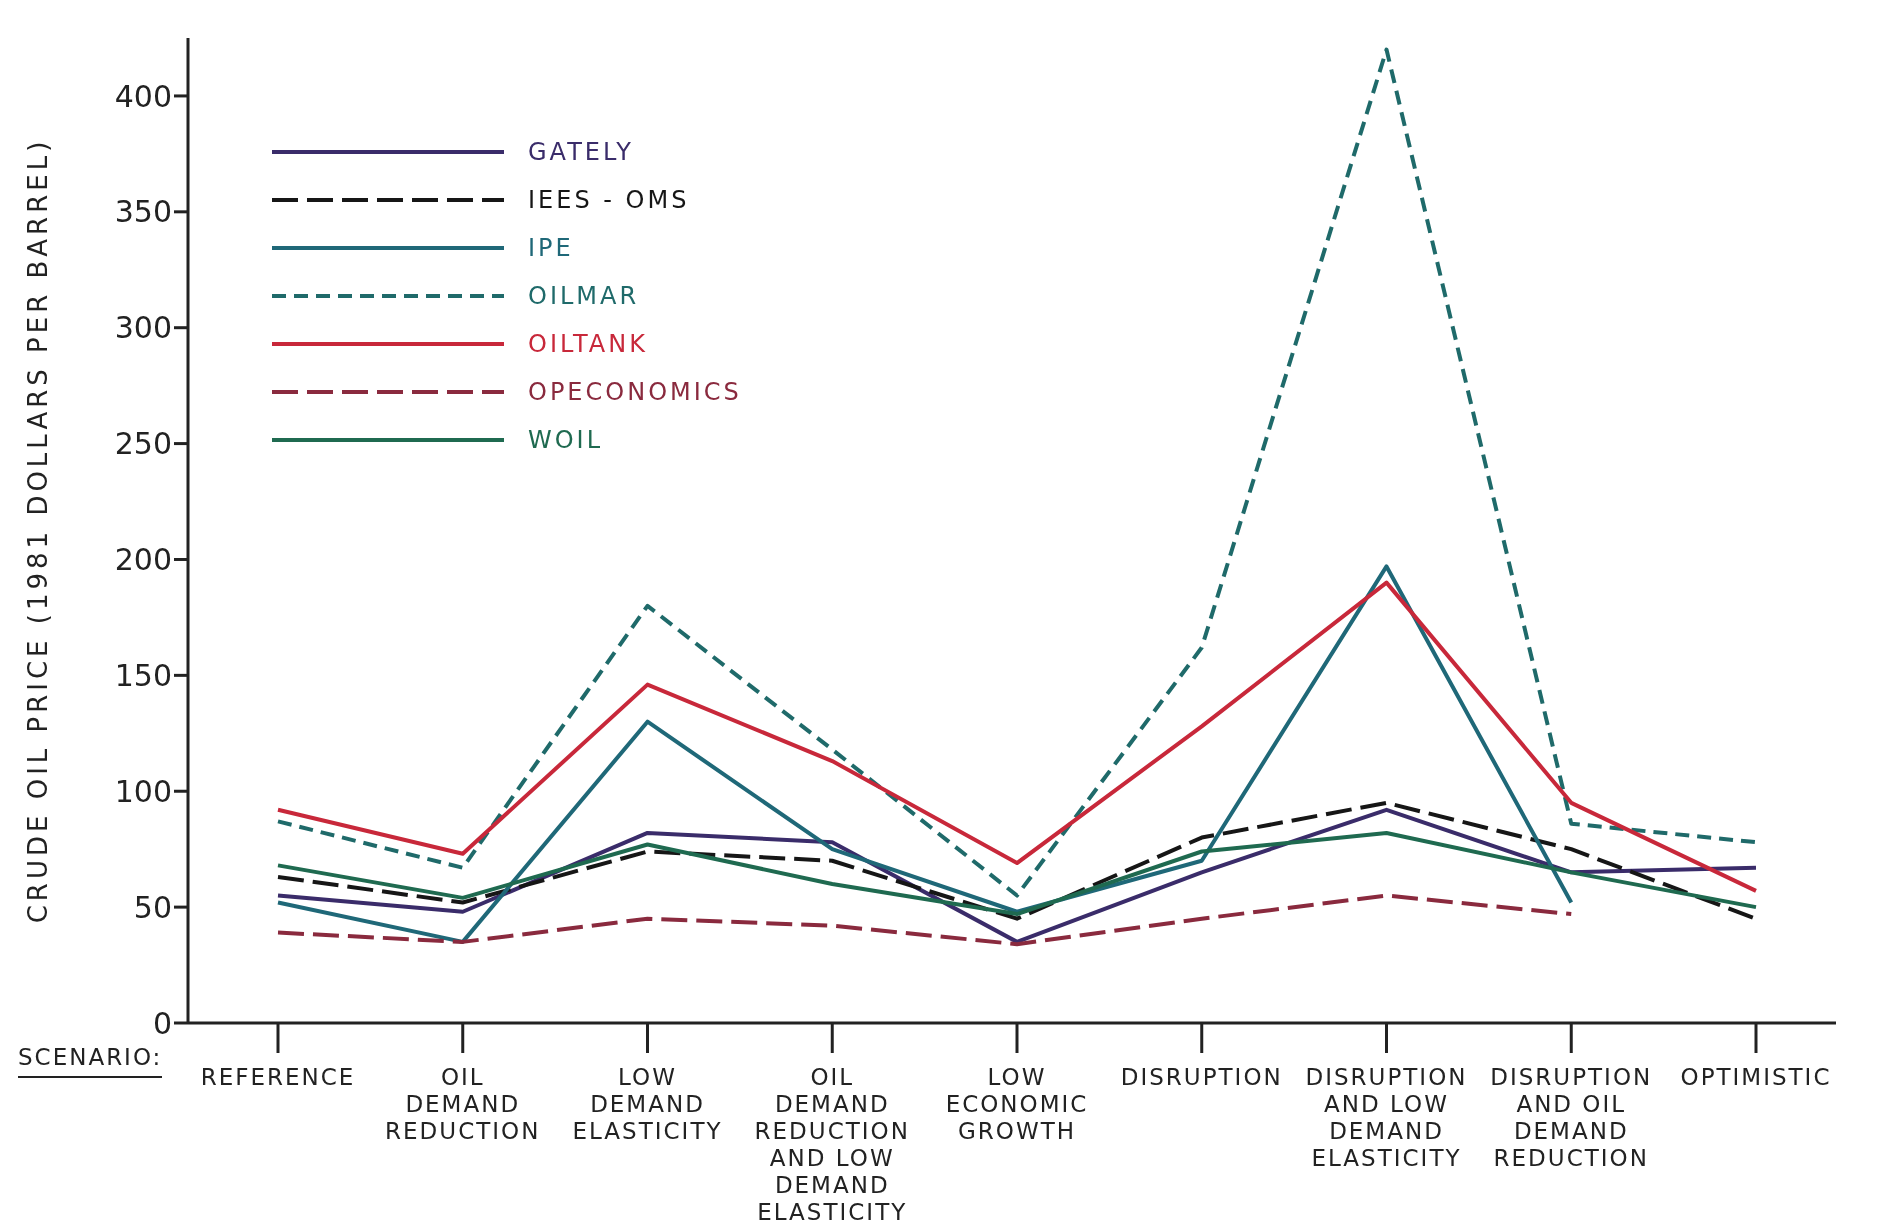 The width and height of the screenshot is (1884, 1231). Describe the element at coordinates (832, 1144) in the screenshot. I see `x-tick-label: OIL DEMAND REDUCTION AND LOW DEMAND ELASTICITY` at that location.